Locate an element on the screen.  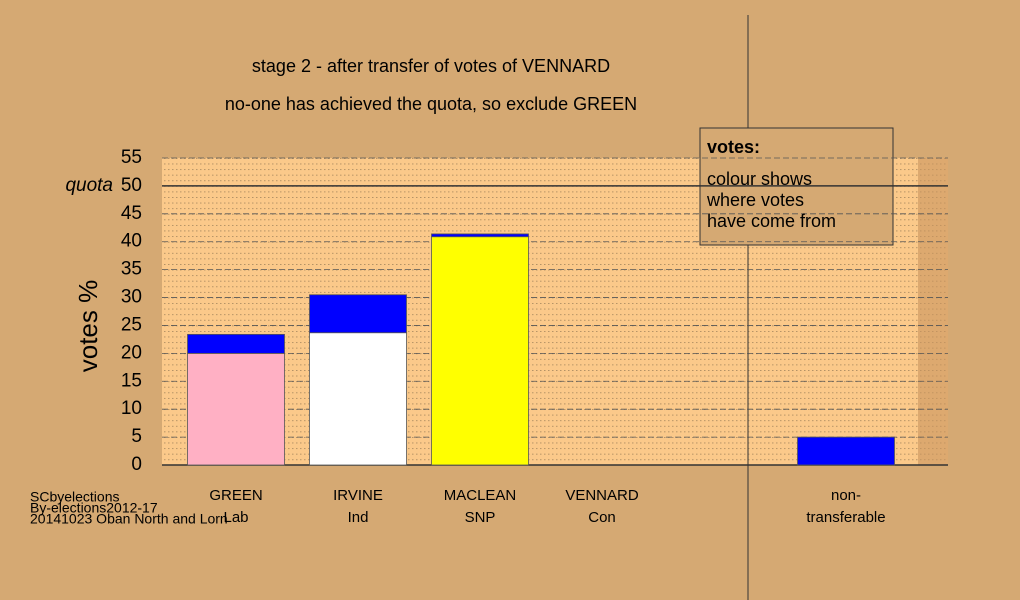
footer-line: By-elections2012-17 is located at coordinates (94, 508).